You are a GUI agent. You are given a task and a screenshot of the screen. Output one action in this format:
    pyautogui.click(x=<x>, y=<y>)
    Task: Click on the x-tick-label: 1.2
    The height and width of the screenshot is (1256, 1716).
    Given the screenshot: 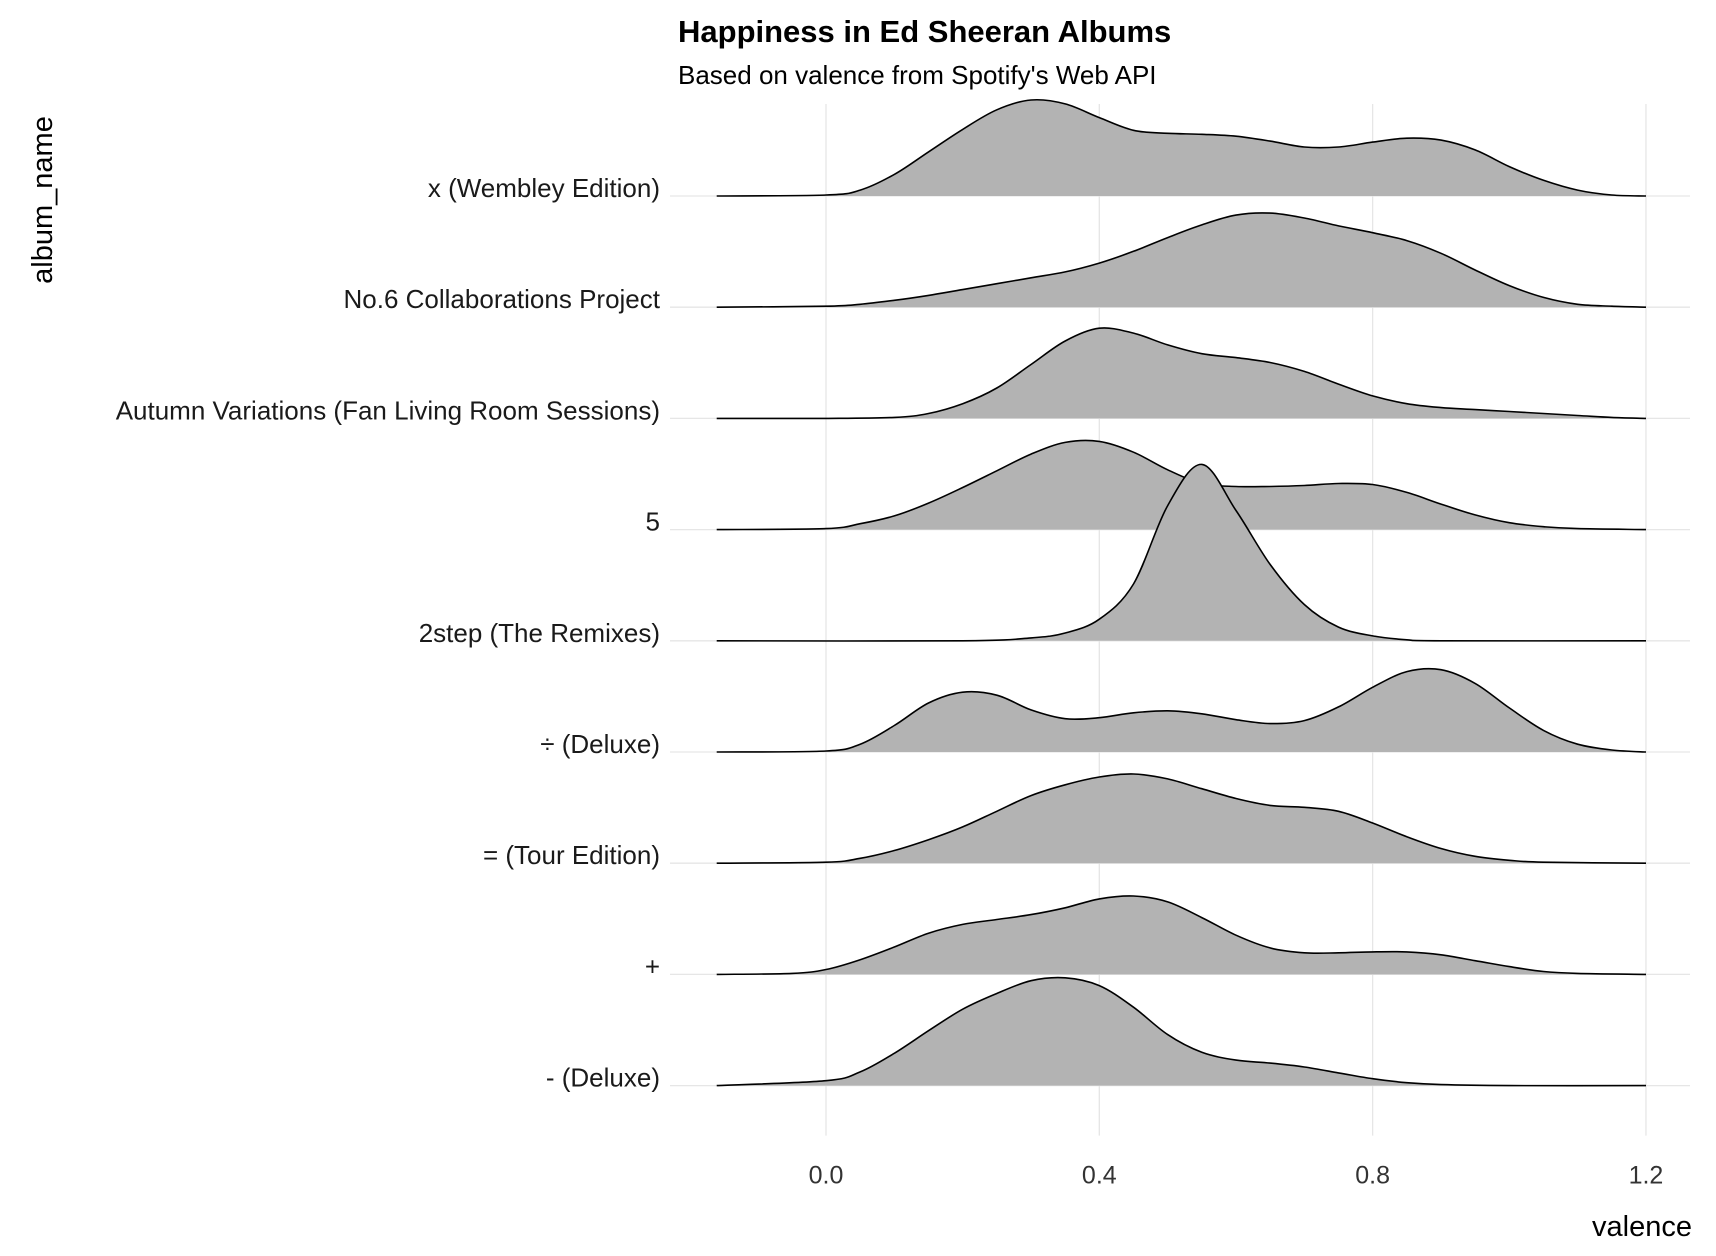 What is the action you would take?
    pyautogui.click(x=1646, y=1176)
    